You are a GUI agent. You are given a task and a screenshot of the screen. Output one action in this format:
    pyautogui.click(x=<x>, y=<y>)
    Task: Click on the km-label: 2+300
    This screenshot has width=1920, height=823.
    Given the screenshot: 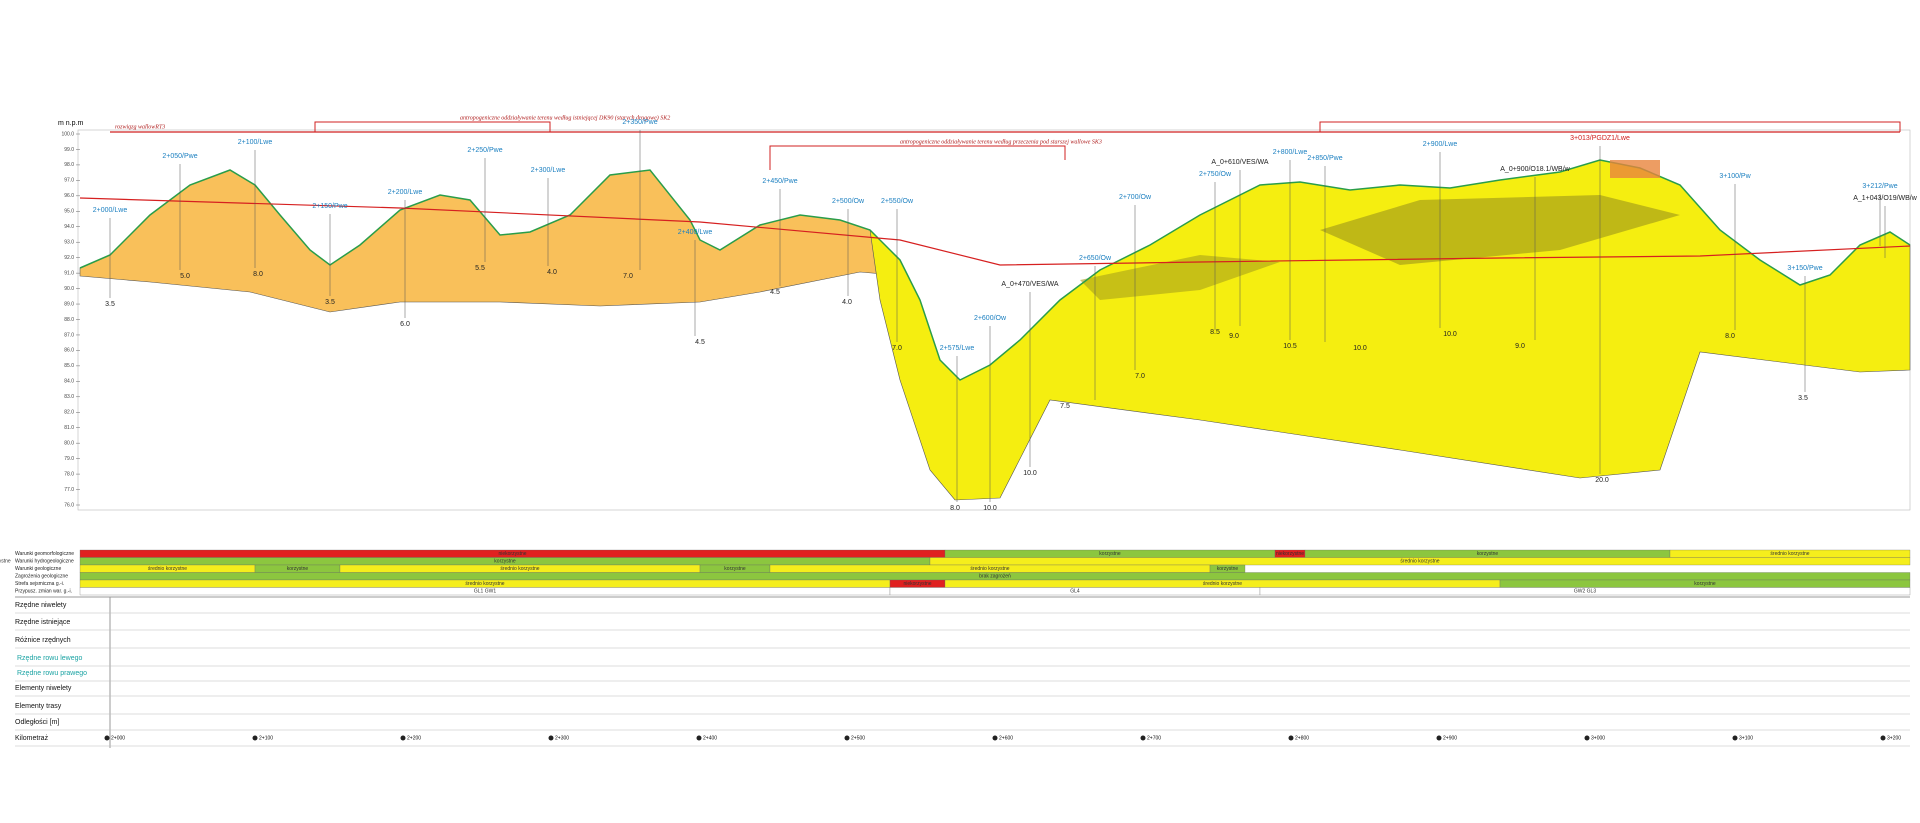 What is the action you would take?
    pyautogui.click(x=562, y=738)
    